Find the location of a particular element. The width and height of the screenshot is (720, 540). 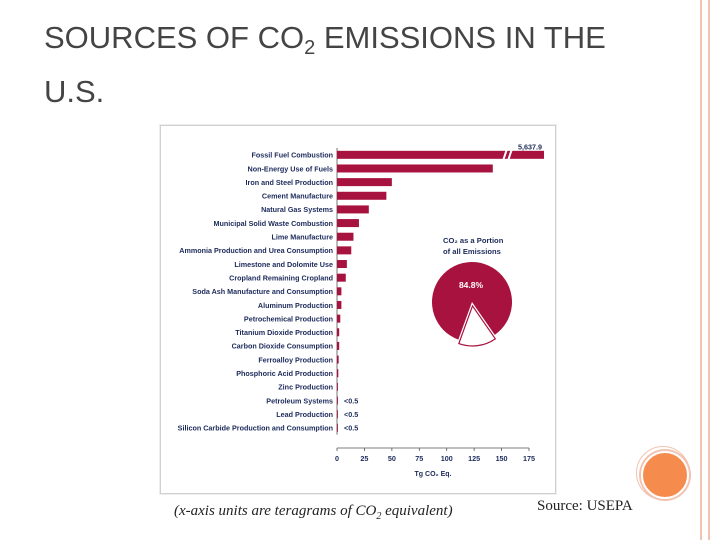

pie-value-label: 84.8% is located at coordinates (471, 285).